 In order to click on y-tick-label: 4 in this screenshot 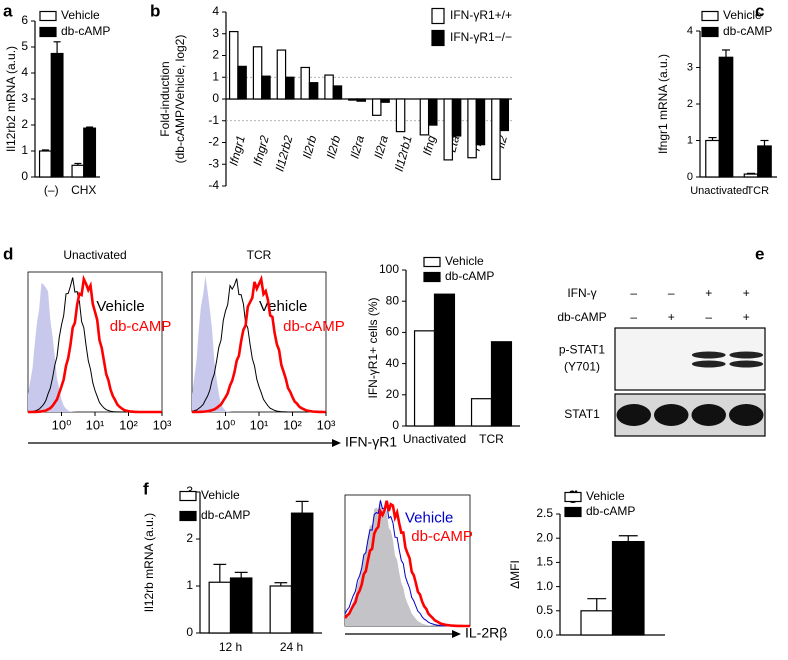, I will do `click(690, 31)`.